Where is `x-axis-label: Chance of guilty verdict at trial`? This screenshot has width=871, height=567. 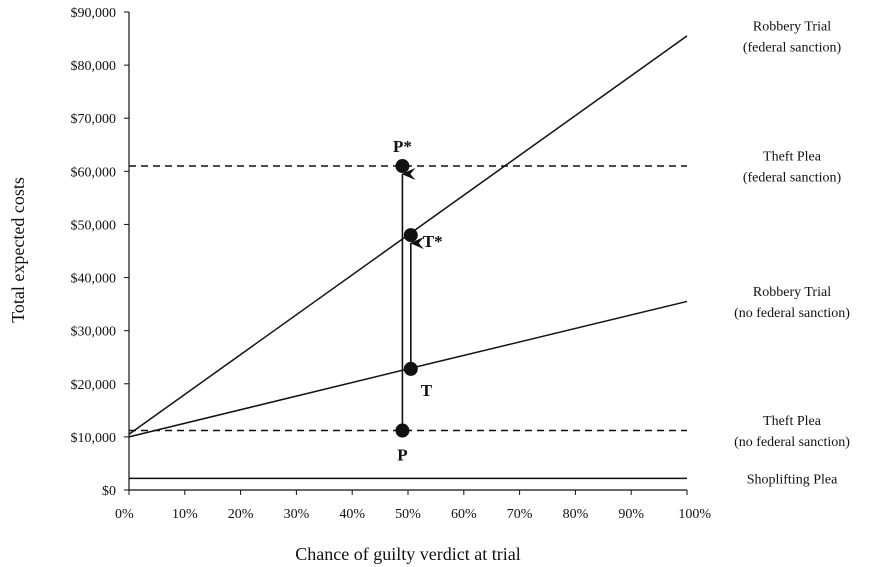
x-axis-label: Chance of guilty verdict at trial is located at coordinates (407, 554).